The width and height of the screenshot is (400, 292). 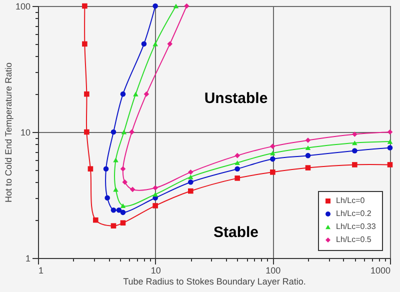 What do you see at coordinates (214, 281) in the screenshot?
I see `x-axis-title: Tube Radius to Stokes Boundary Layer Ratio.` at bounding box center [214, 281].